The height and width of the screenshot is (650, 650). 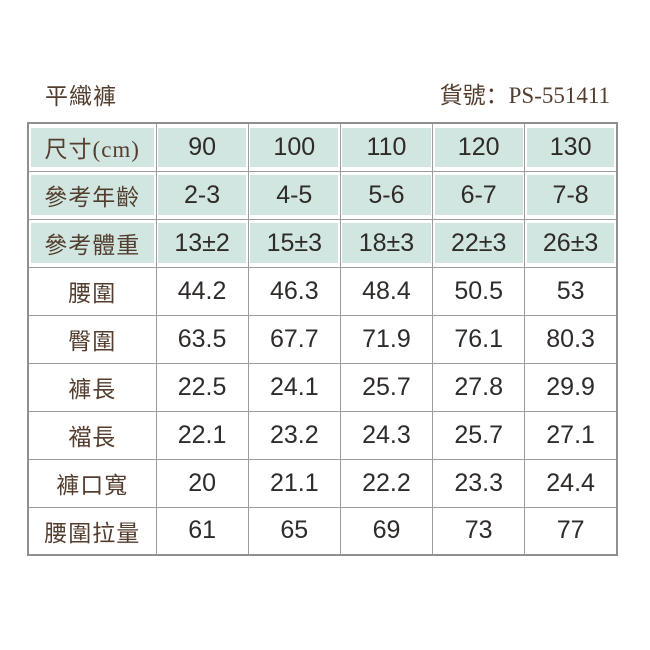 I want to click on table-row: 參考年齡 2-3 4-5 5-6 6-7 7-8, so click(x=322, y=195).